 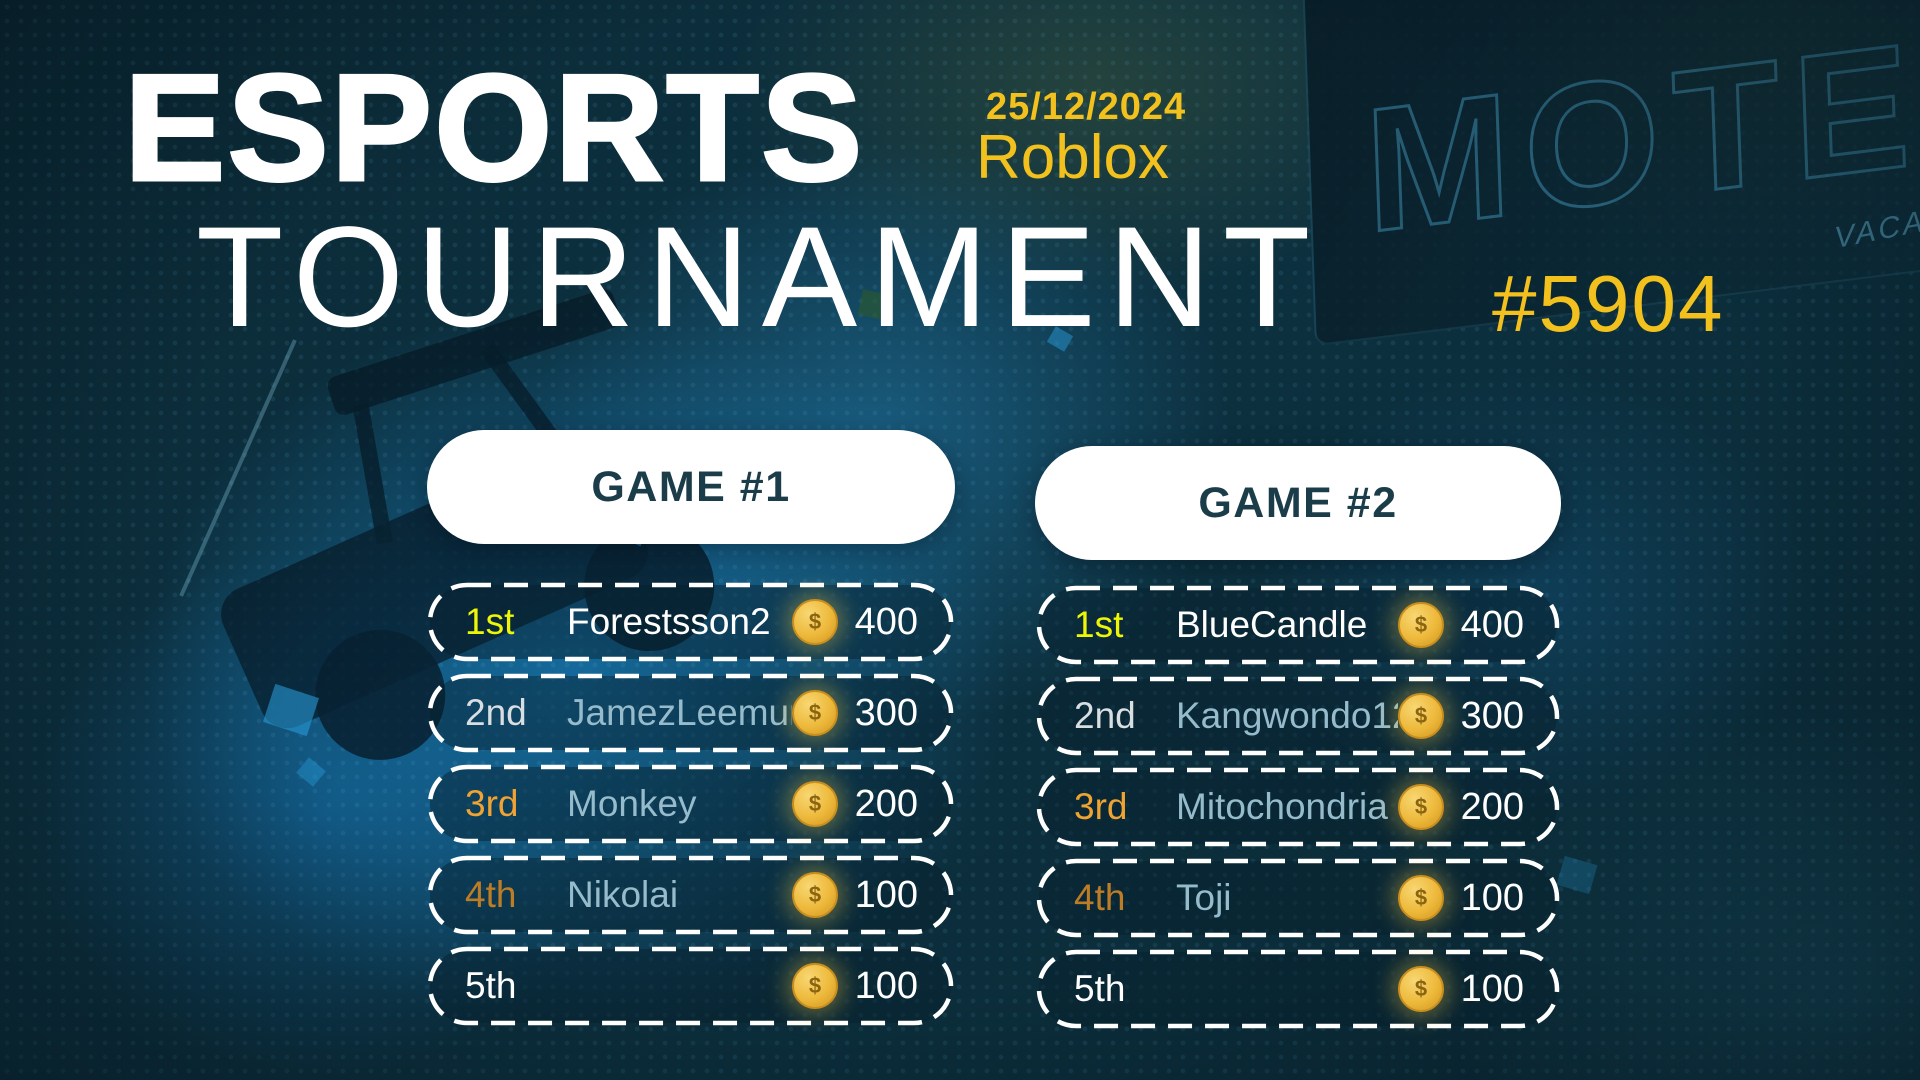 I want to click on game1-header-pill: GAME #1, so click(x=691, y=487).